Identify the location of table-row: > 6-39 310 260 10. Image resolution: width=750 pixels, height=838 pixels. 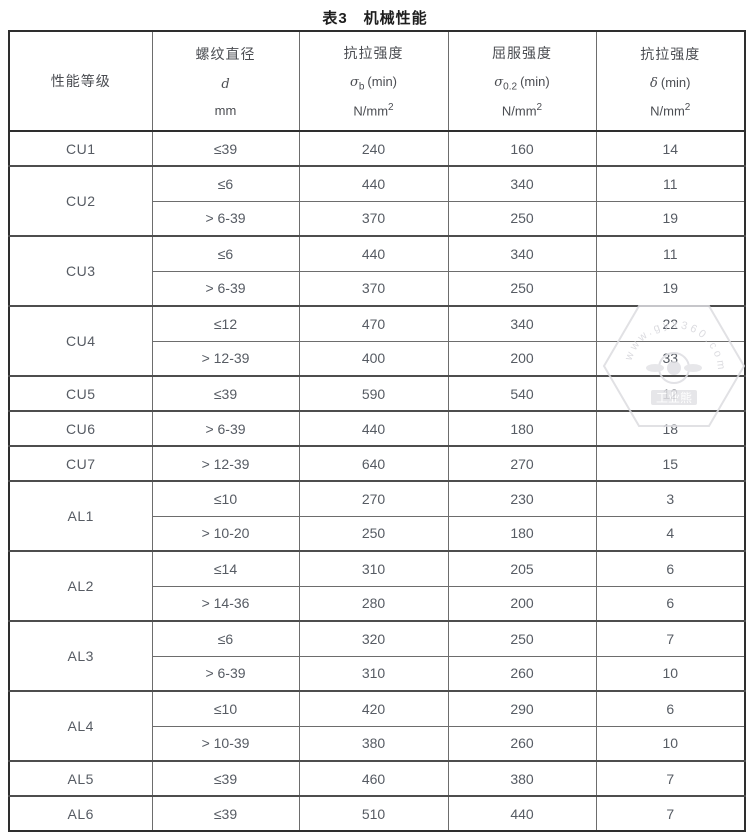
(377, 673).